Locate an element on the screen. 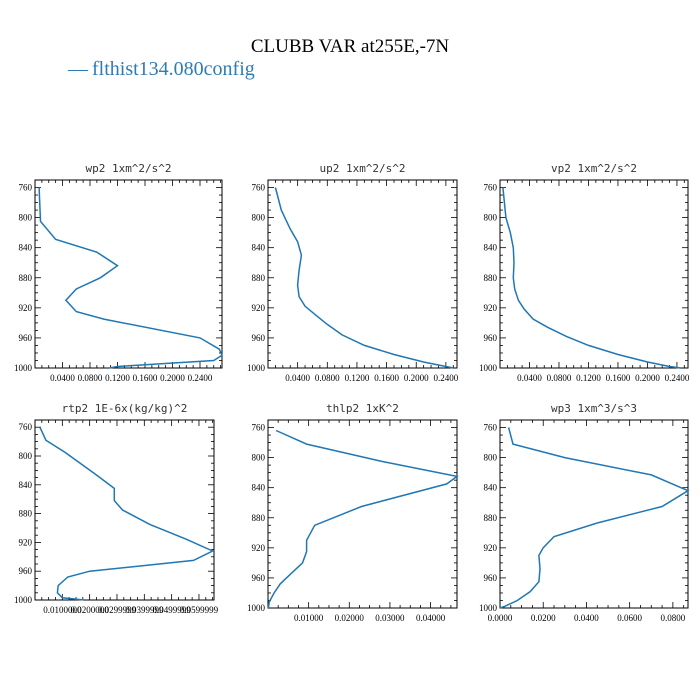 The height and width of the screenshot is (700, 700). x-tick-label: 0.02000 is located at coordinates (350, 618).